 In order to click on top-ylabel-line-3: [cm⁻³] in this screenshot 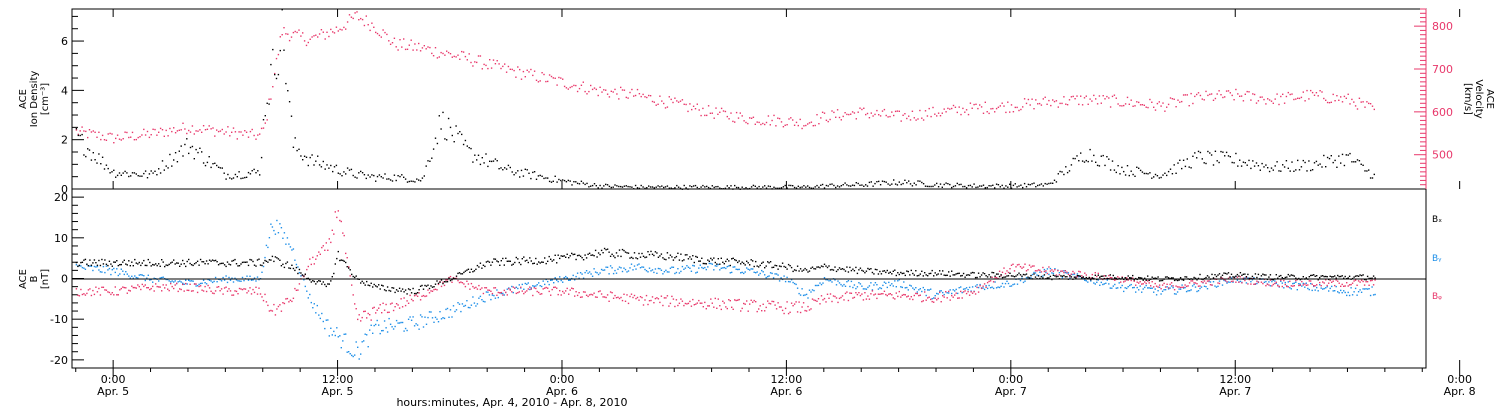, I will do `click(45, 99)`.